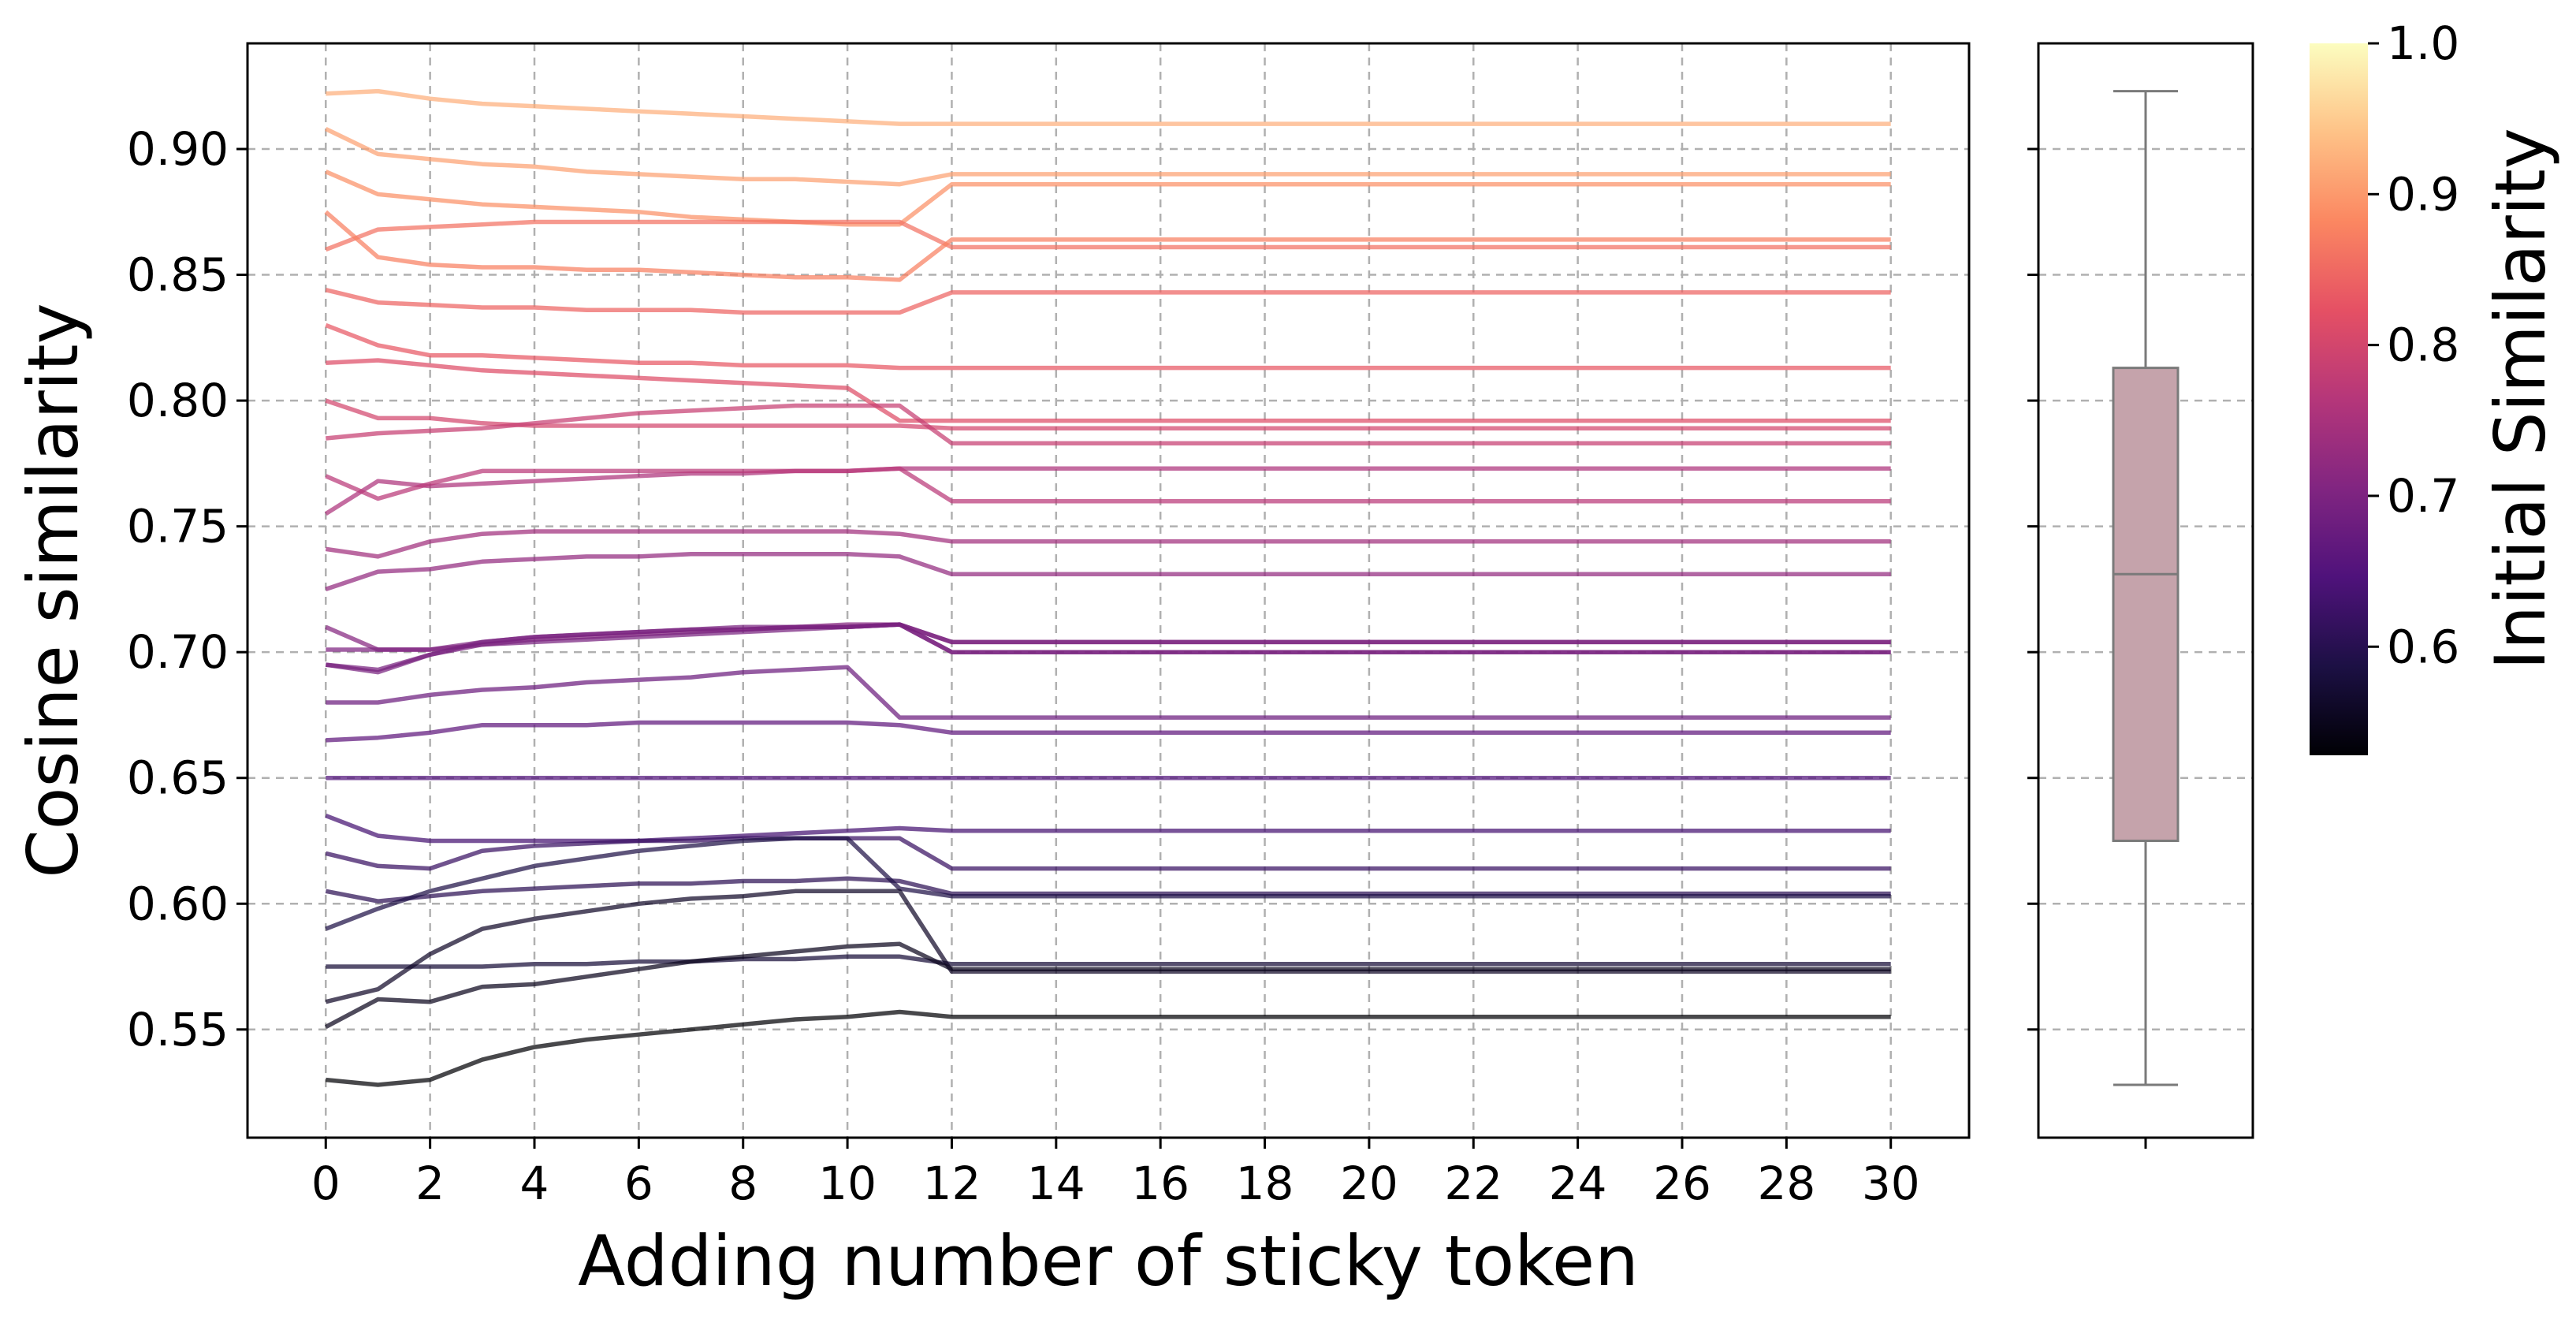 The image size is (2576, 1319). I want to click on x-tick-label: 28, so click(1786, 1183).